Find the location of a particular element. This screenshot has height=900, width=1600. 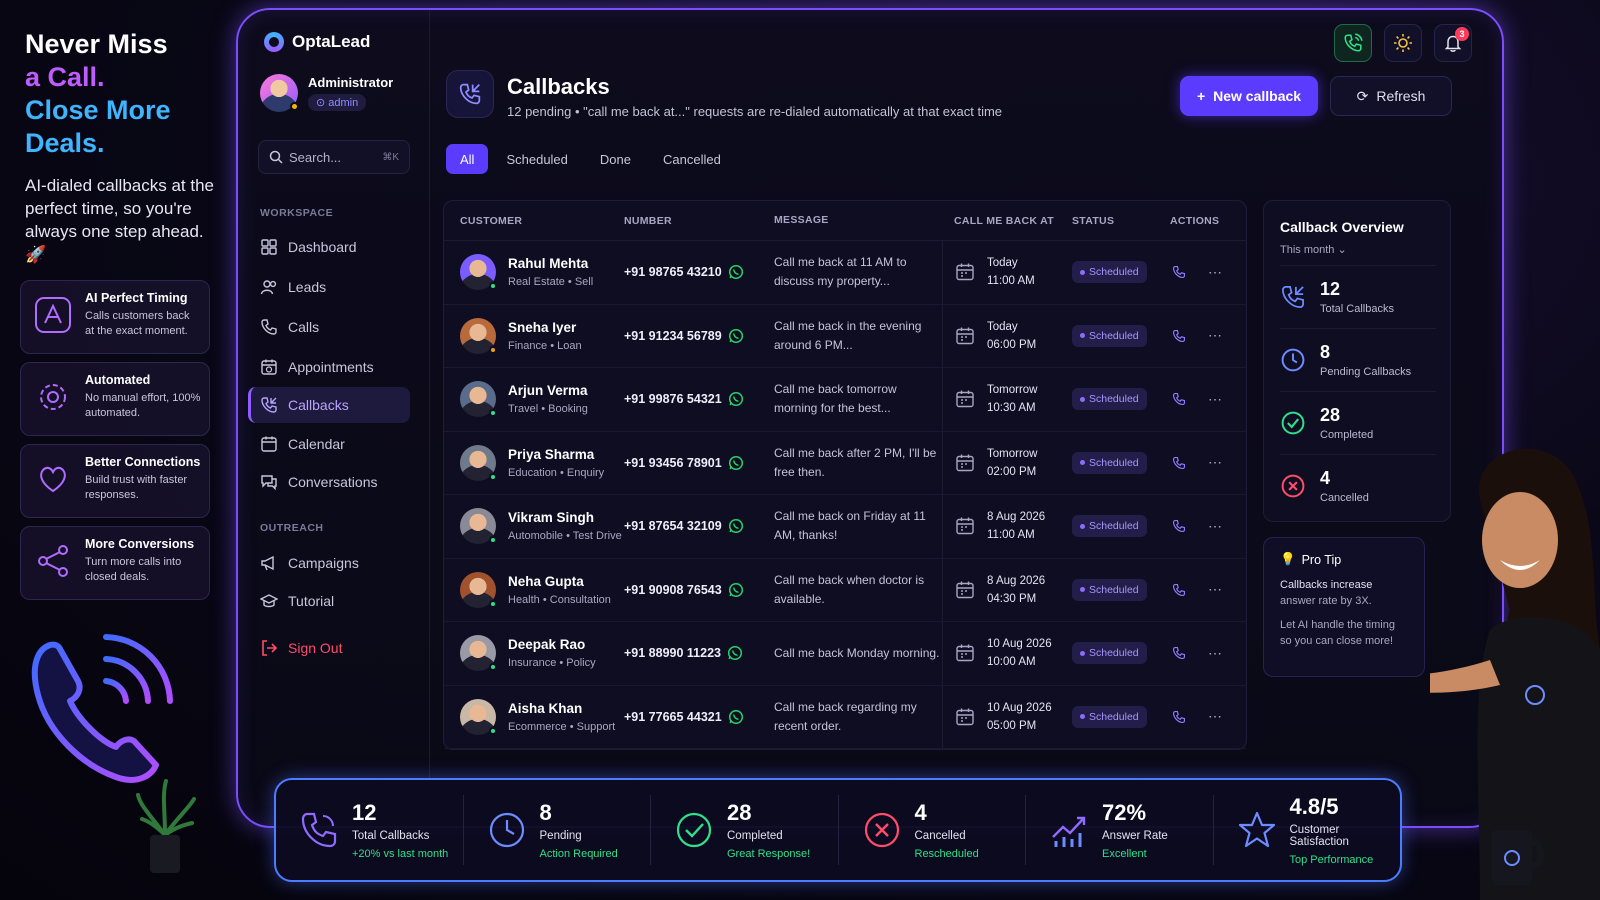

sidebar-item-calls: Calls is located at coordinates (329, 327).